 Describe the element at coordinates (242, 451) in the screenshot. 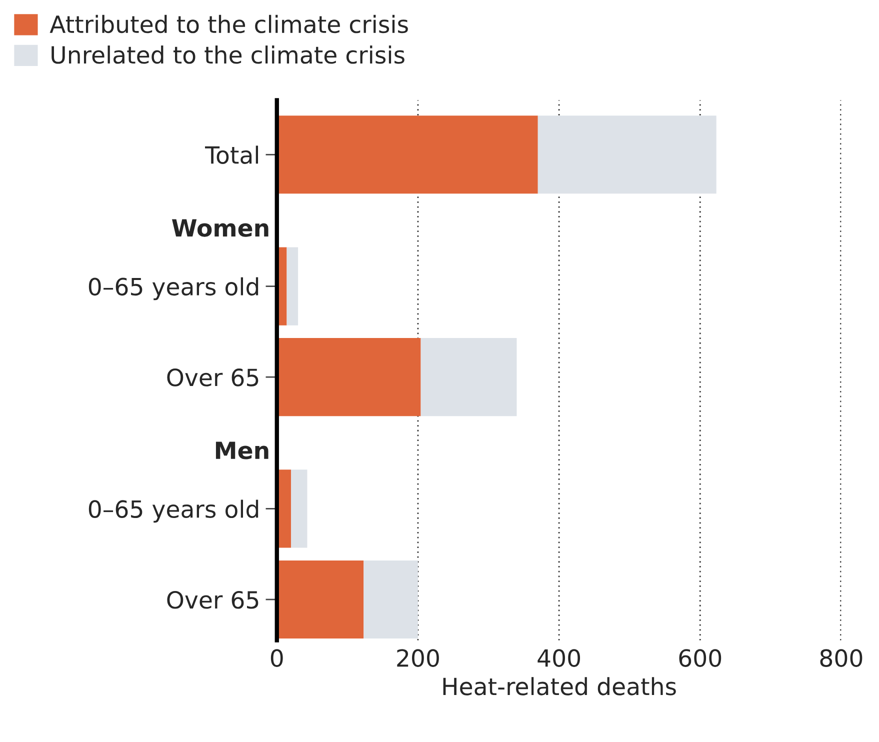

I see `text: Men` at that location.